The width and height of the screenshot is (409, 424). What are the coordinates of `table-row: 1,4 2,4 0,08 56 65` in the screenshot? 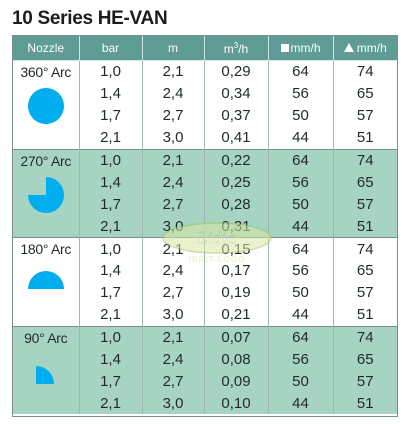 It's located at (205, 359).